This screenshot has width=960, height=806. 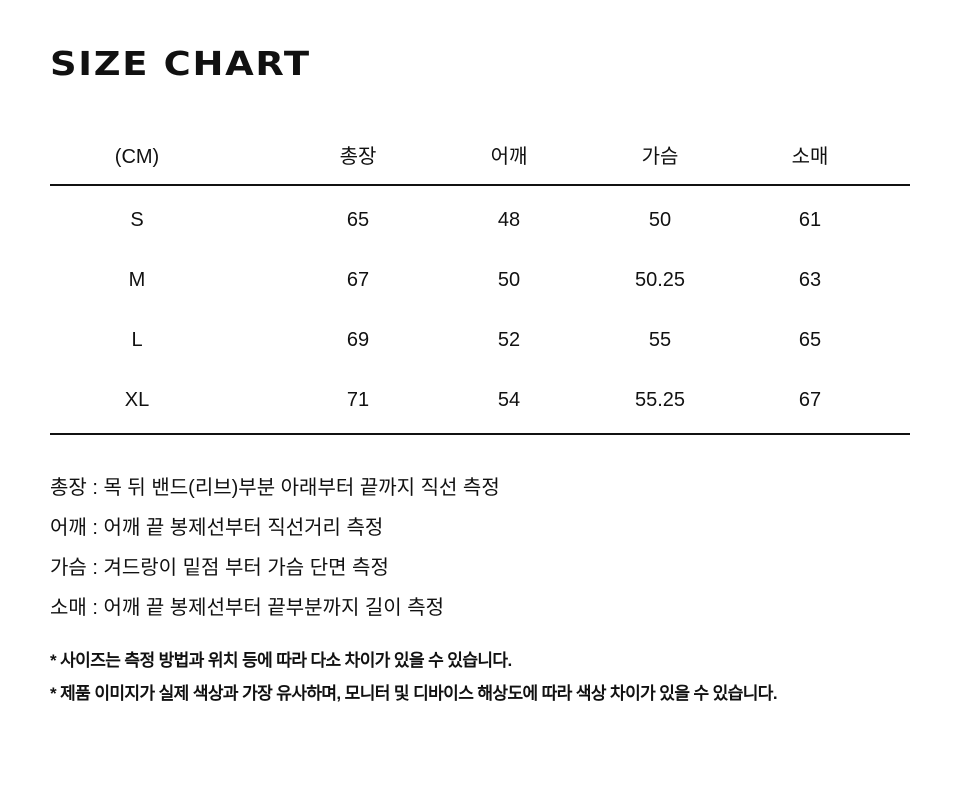 What do you see at coordinates (660, 280) in the screenshot?
I see `table-cell: 50.25` at bounding box center [660, 280].